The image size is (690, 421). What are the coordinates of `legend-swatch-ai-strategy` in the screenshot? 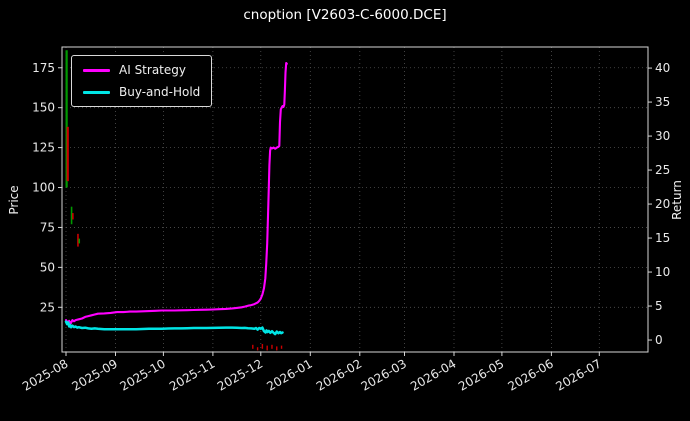 It's located at (96, 70).